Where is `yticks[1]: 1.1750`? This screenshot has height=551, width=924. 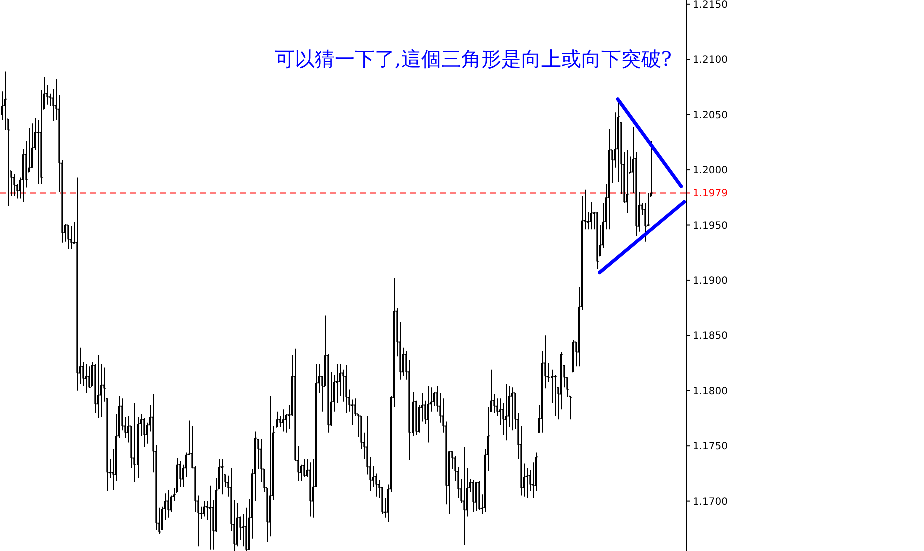
yticks[1]: 1.1750 is located at coordinates (710, 447).